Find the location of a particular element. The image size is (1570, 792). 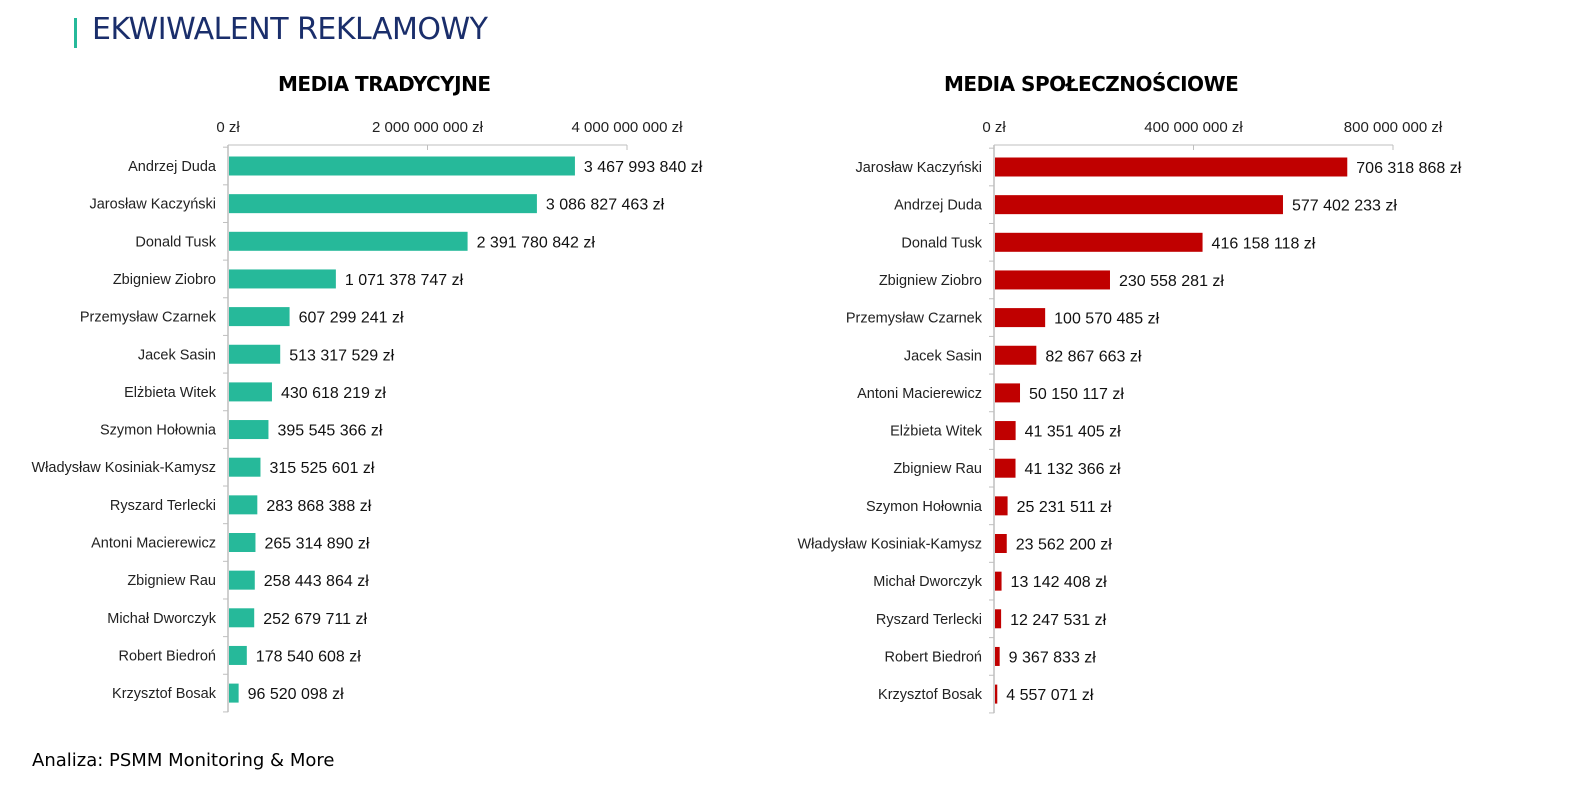

data-label: 607 299 241 zł is located at coordinates (351, 318).